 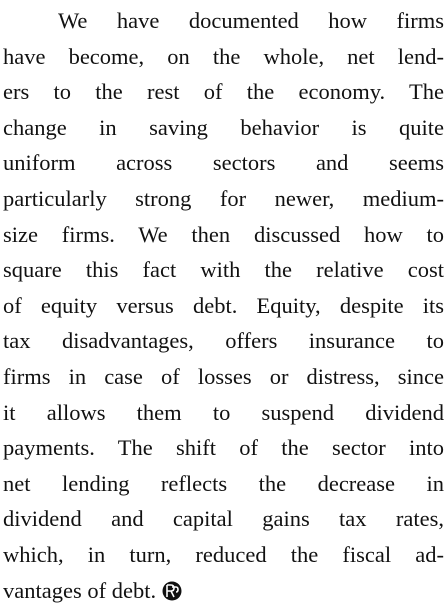 I want to click on text-line: ers to the rest of the economy. The, so click(x=223, y=92).